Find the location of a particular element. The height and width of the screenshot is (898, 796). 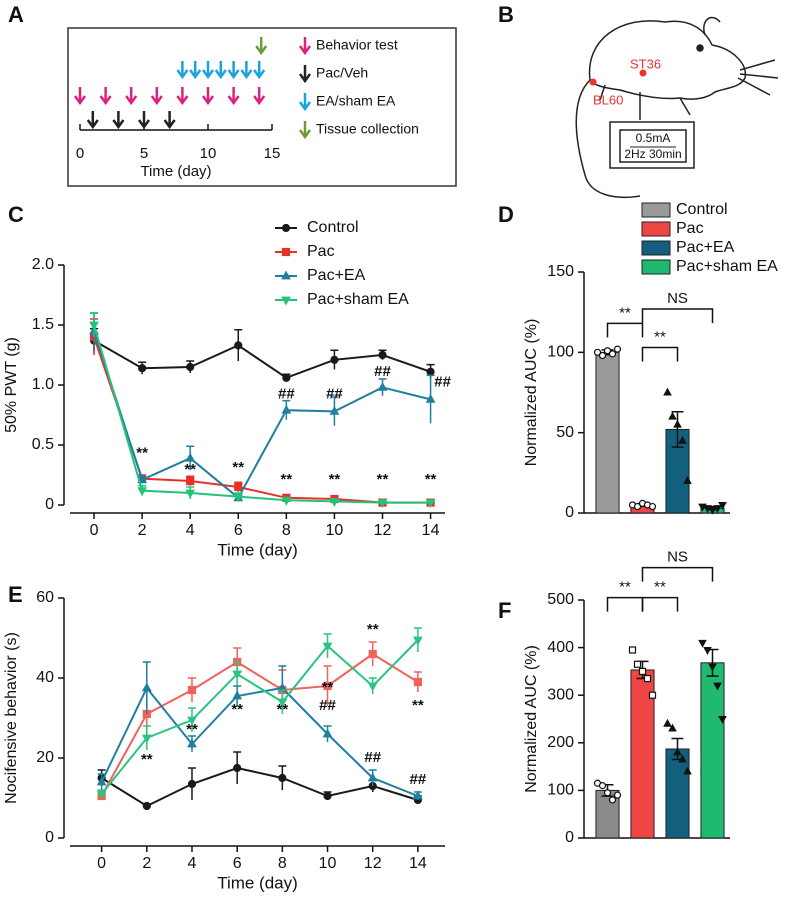

legend-label: Pac is located at coordinates (321, 251).